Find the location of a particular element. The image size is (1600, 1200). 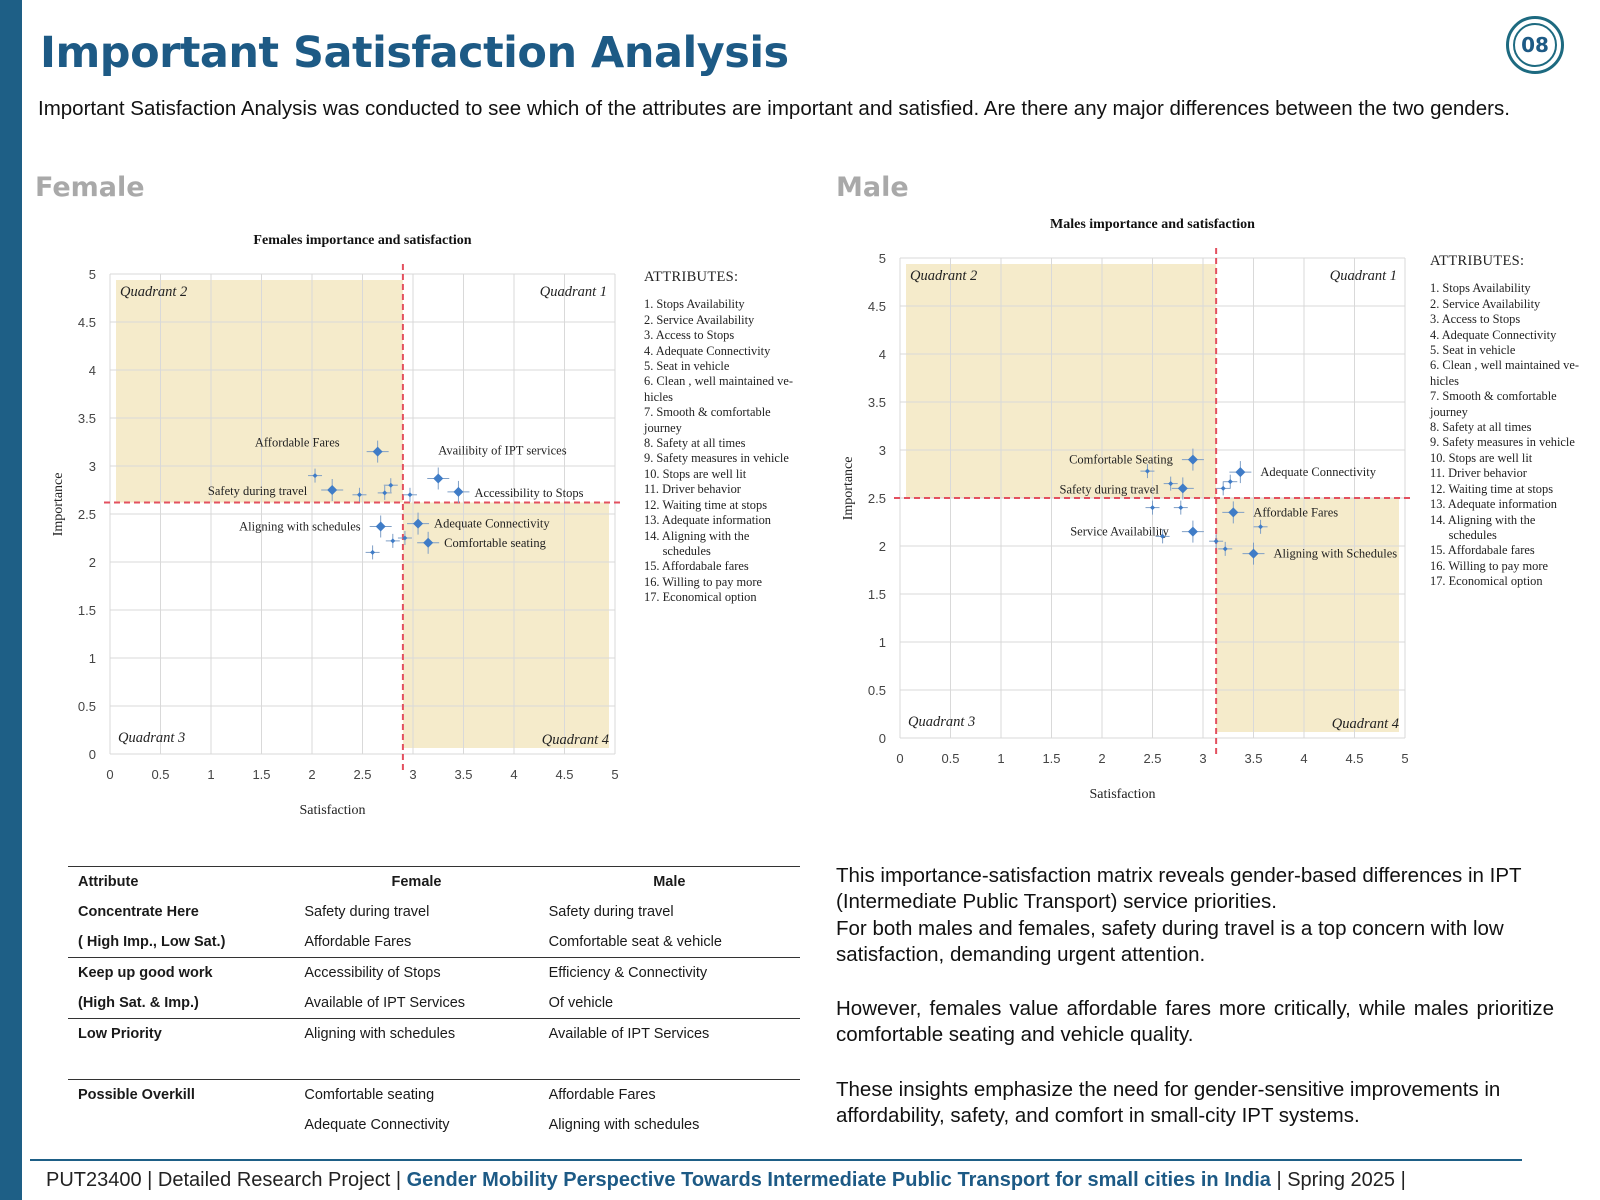

attribute-item: 3. Access to Stops is located at coordinates (1475, 319).